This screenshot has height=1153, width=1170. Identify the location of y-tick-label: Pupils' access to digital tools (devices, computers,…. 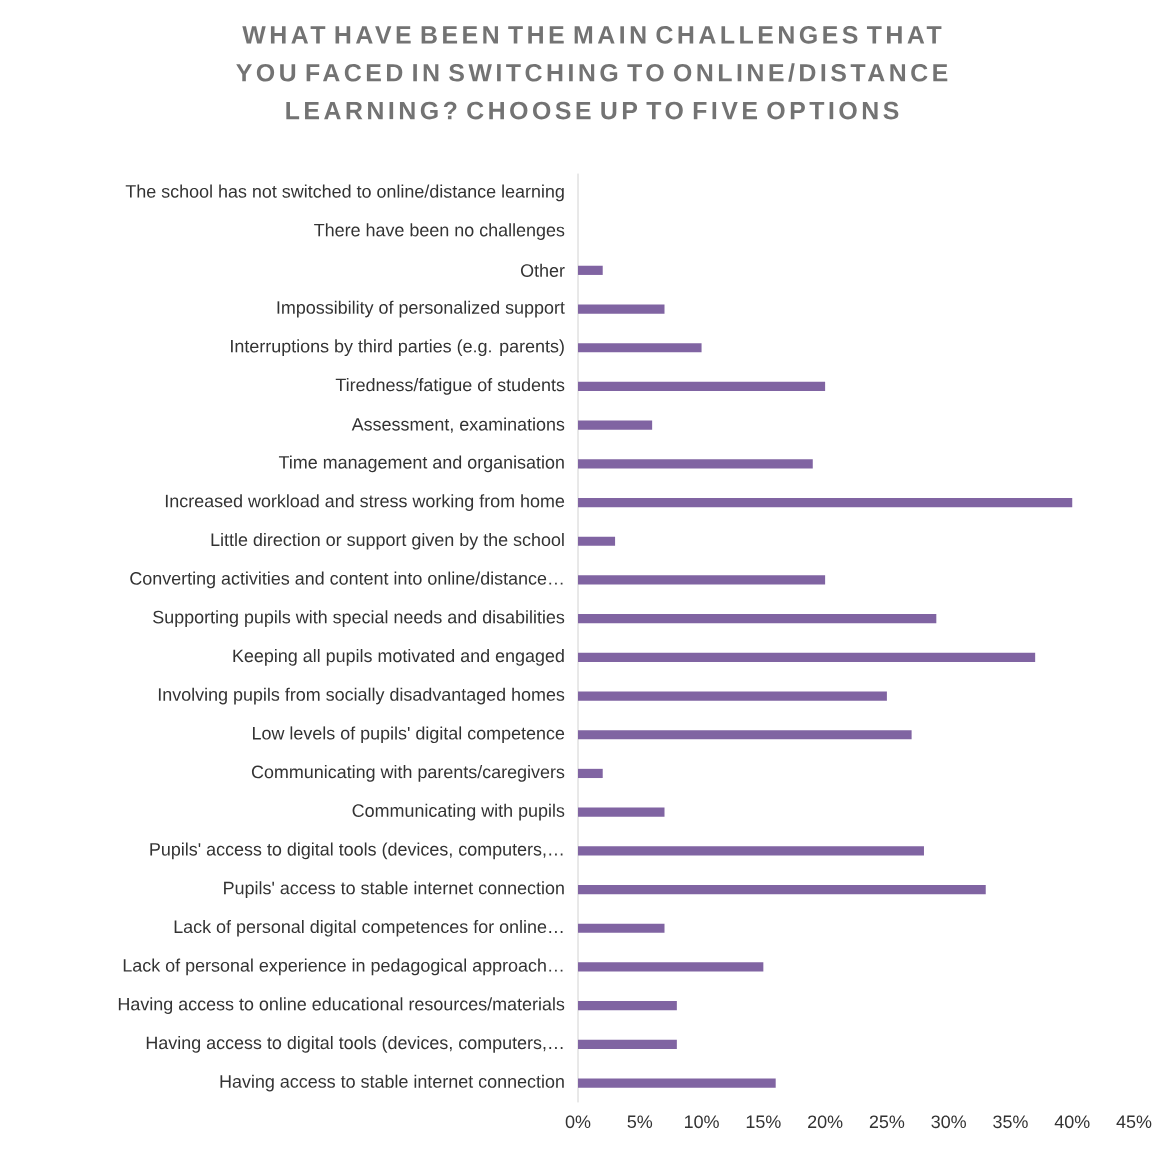
(356, 851).